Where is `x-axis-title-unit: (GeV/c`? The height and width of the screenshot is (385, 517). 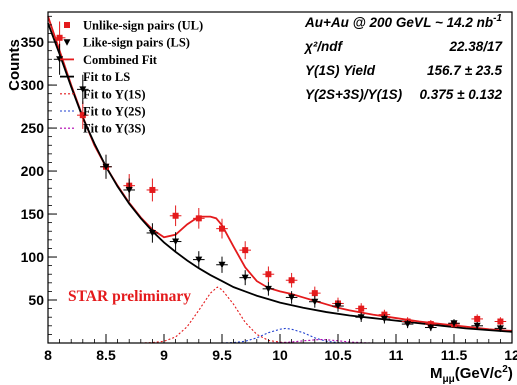 x-axis-title-unit: (GeV/c is located at coordinates (479, 373).